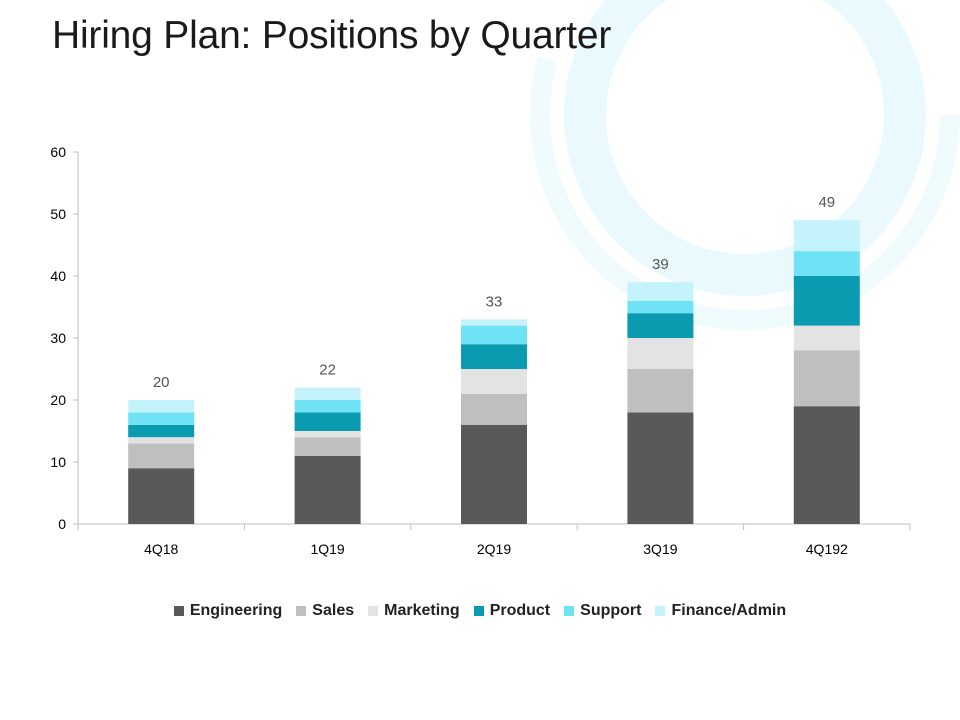 The width and height of the screenshot is (960, 720). I want to click on legend-item: Sales, so click(325, 611).